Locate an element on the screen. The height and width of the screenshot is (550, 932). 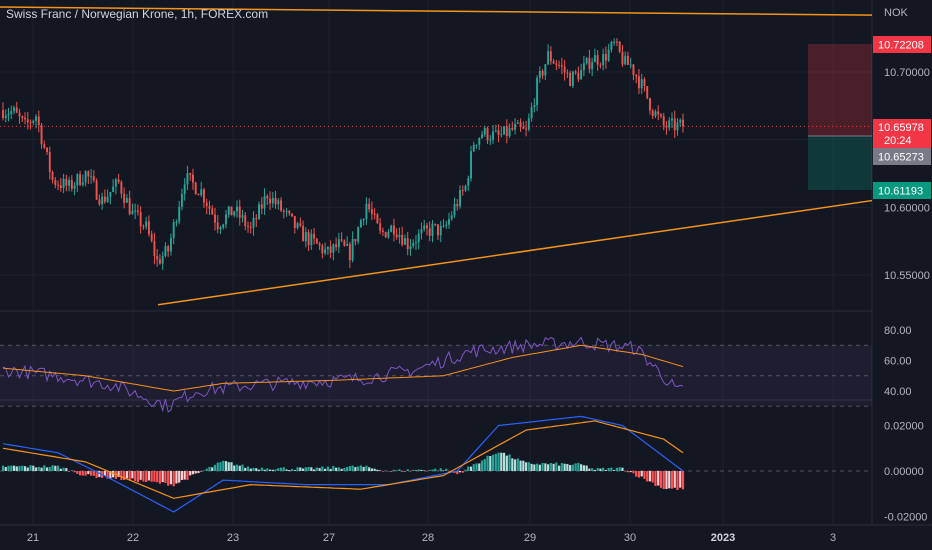
rsi-axis: 80.00 60.00 40.00 is located at coordinates (898, 361).